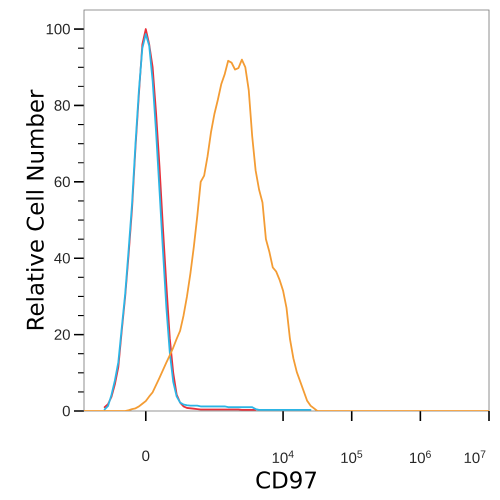 The image size is (500, 500). Describe the element at coordinates (35, 210) in the screenshot. I see `y-axis-title: Relative Cell Number` at that location.